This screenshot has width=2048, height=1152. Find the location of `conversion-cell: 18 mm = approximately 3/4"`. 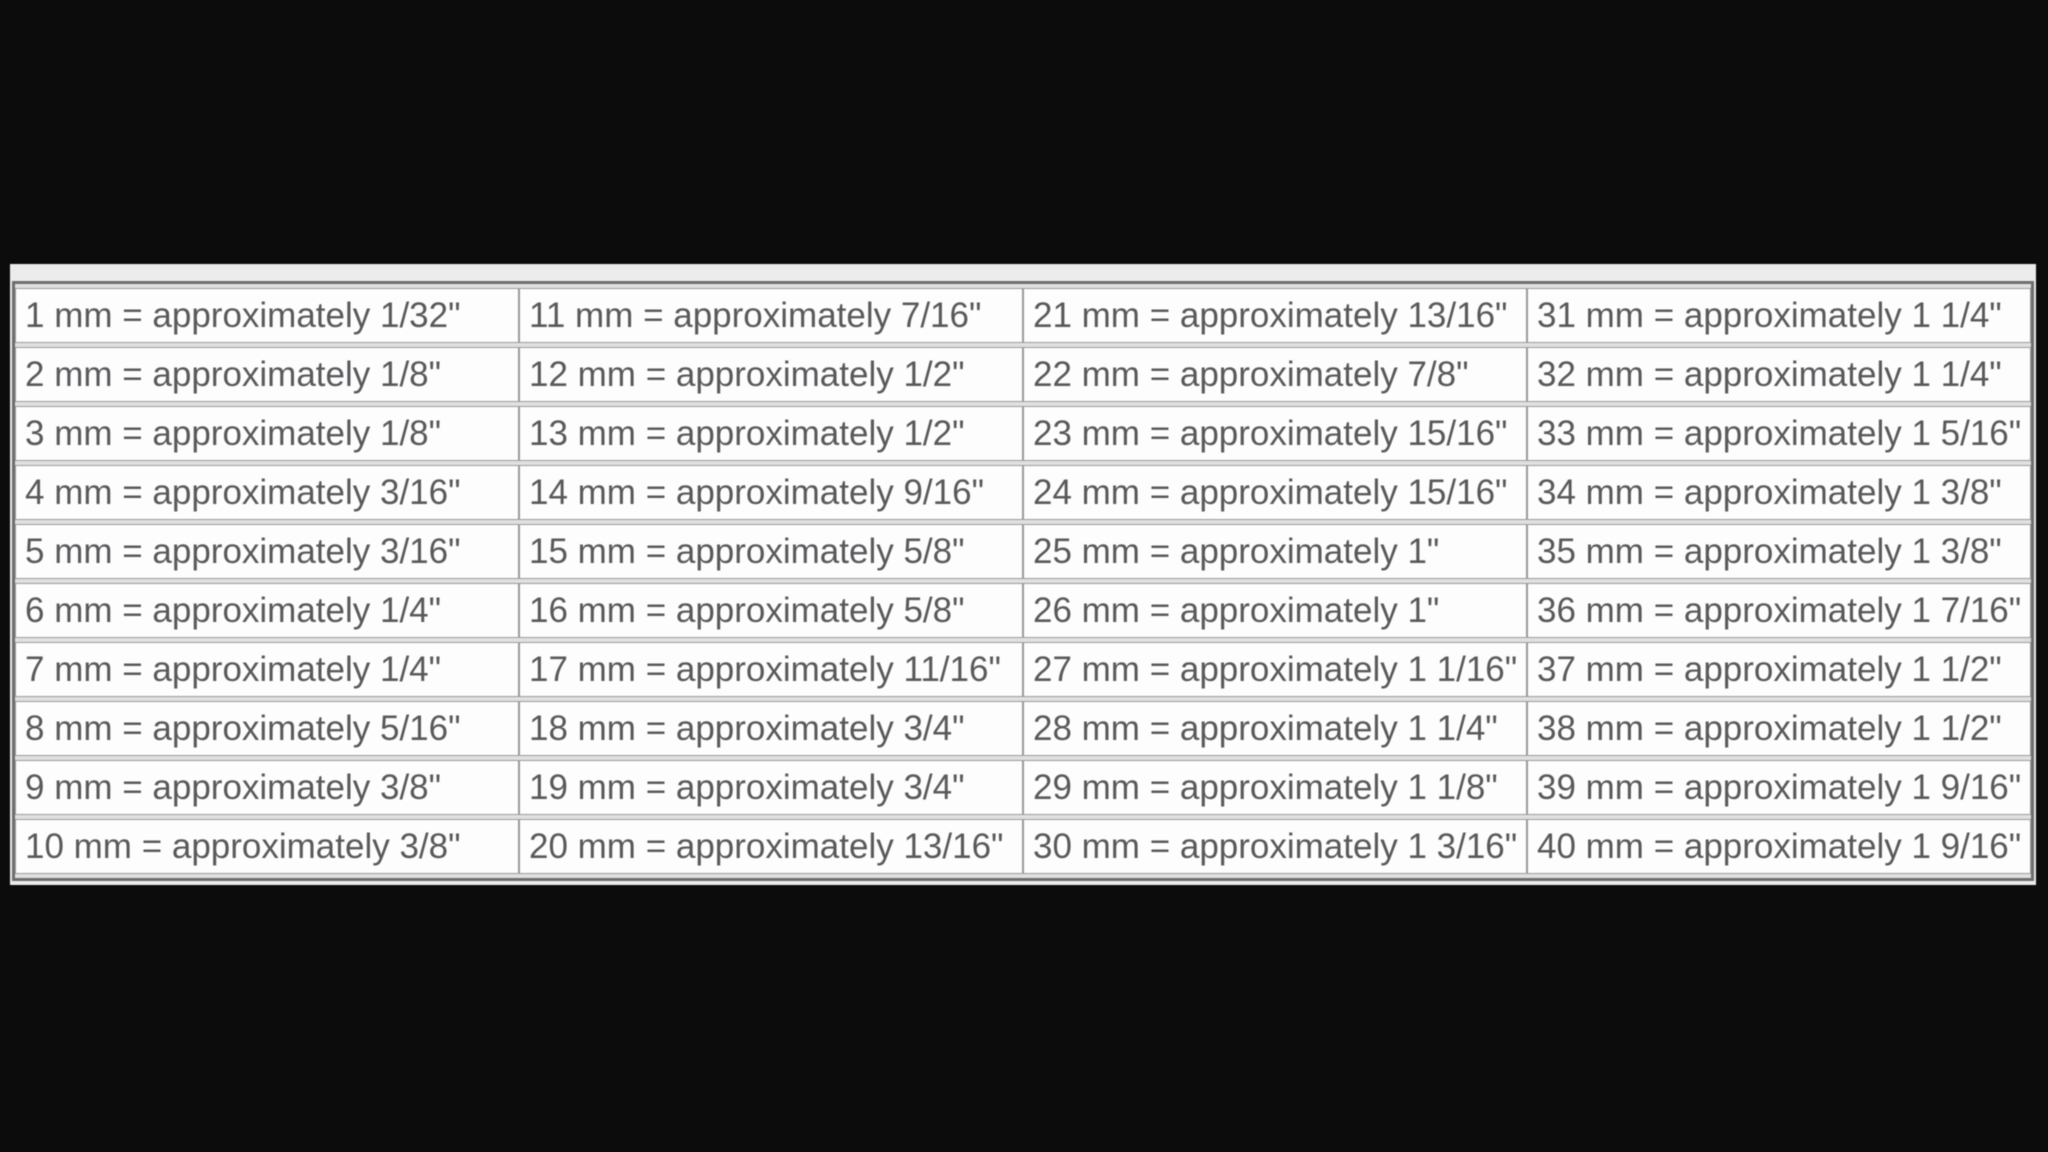

conversion-cell: 18 mm = approximately 3/4" is located at coordinates (771, 728).